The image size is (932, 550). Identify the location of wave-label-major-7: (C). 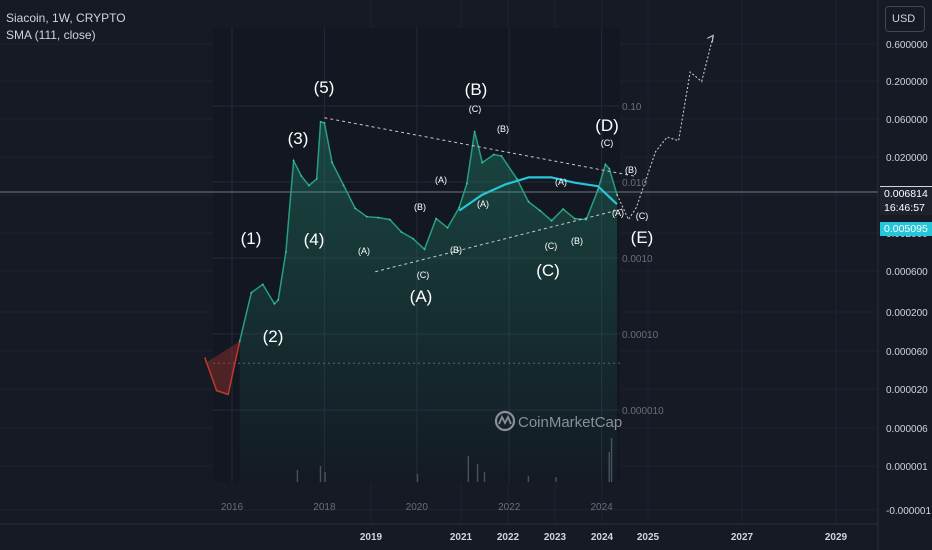
(548, 270).